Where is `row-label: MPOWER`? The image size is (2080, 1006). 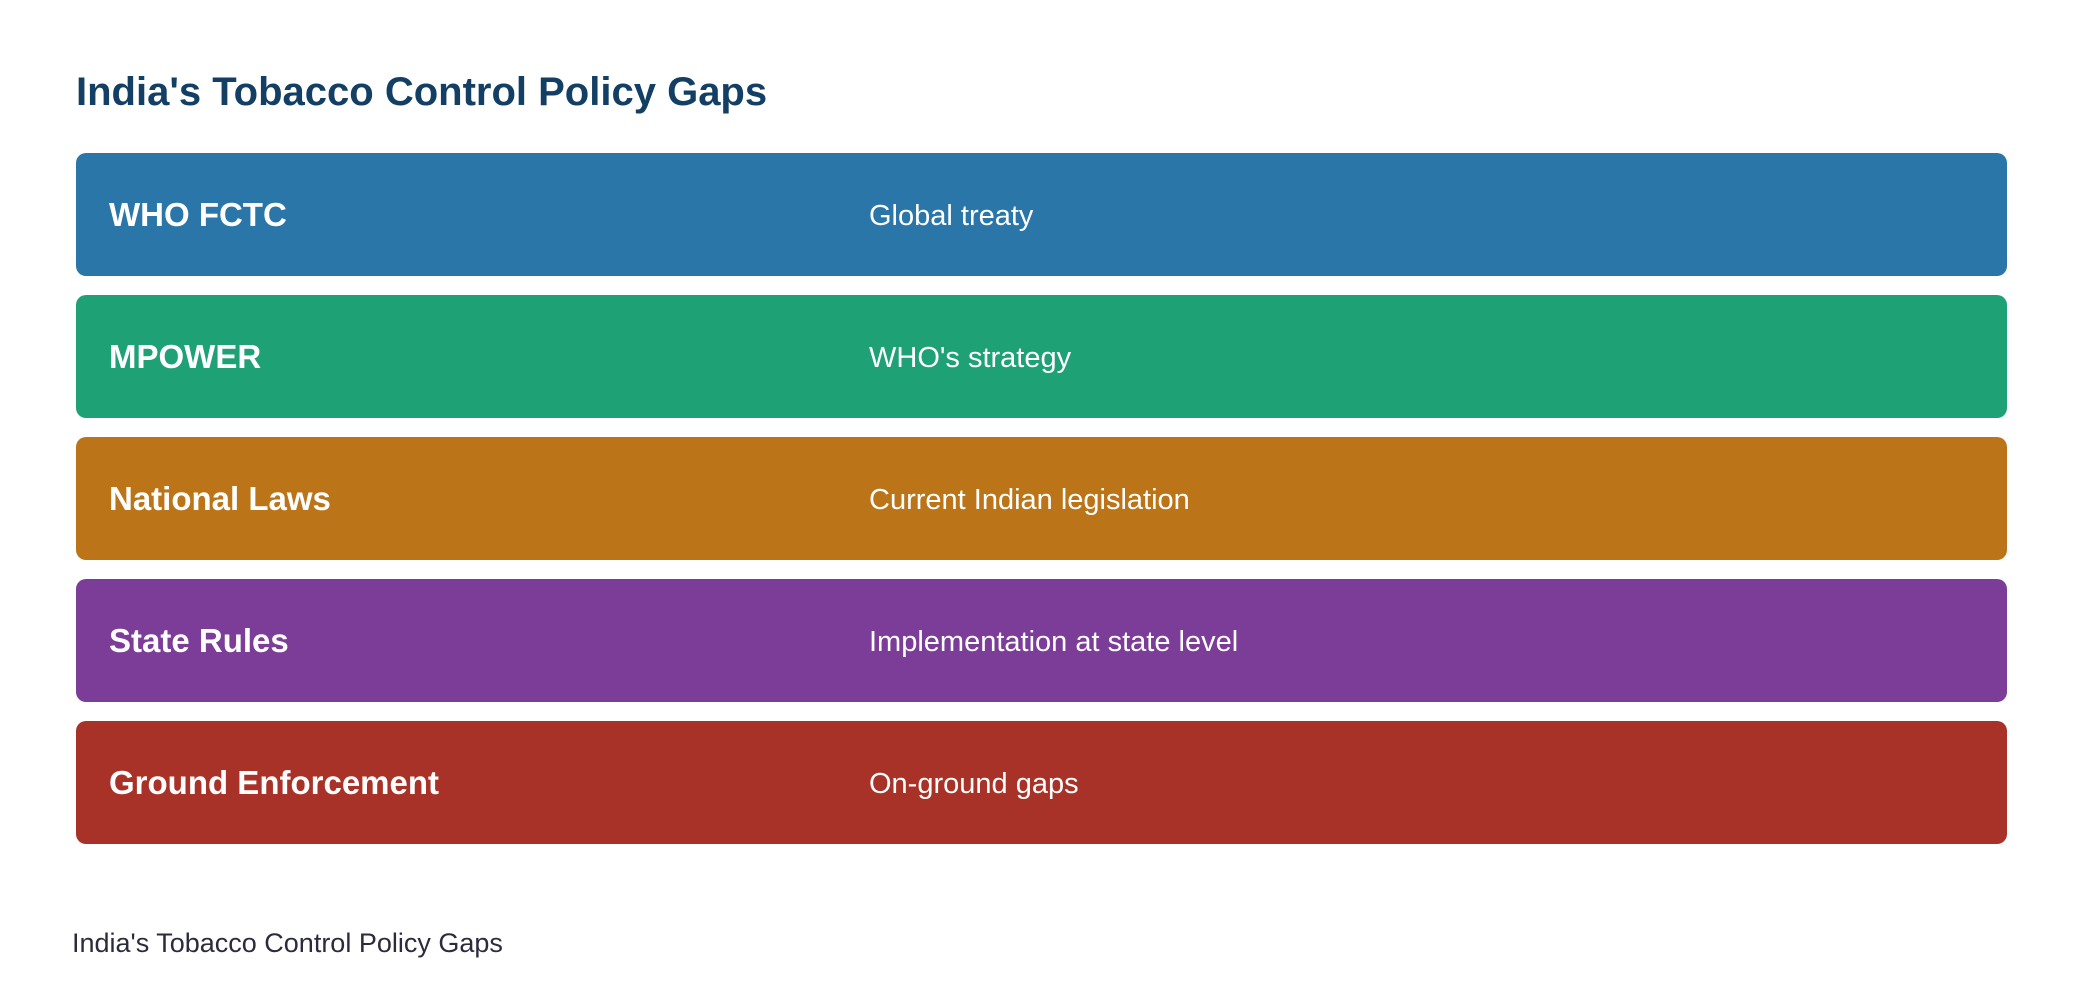
row-label: MPOWER is located at coordinates (185, 356).